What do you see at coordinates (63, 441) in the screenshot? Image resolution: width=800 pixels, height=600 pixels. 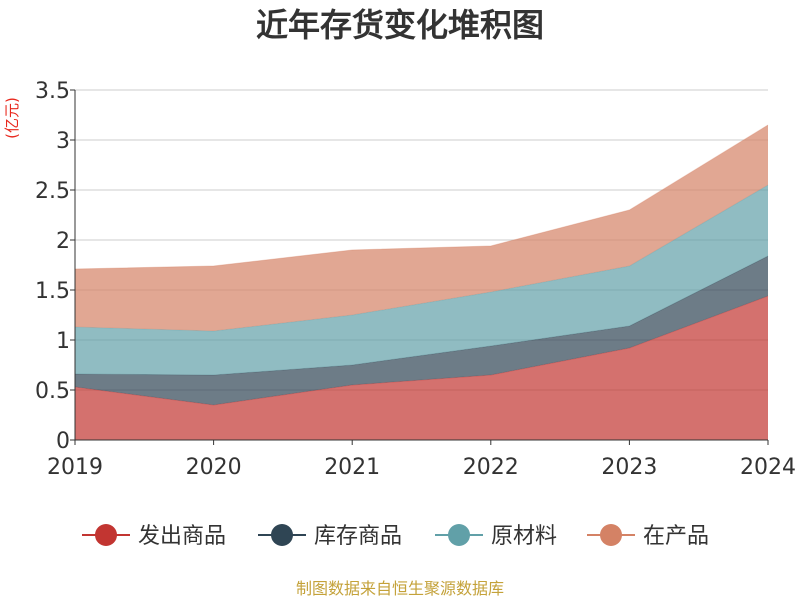 I see `y-tick-label: 0` at bounding box center [63, 441].